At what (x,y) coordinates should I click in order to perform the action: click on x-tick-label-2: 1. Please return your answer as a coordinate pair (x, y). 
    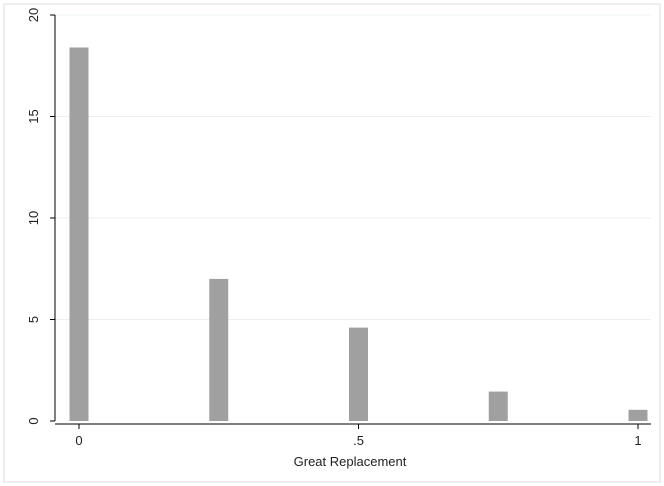
    Looking at the image, I should click on (637, 440).